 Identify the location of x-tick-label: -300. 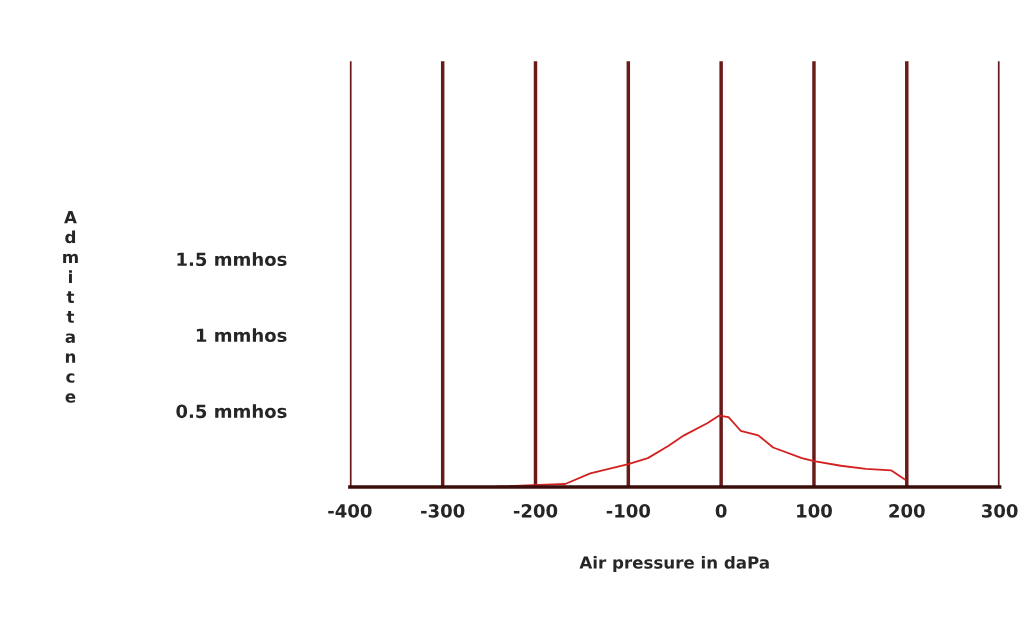
(443, 511).